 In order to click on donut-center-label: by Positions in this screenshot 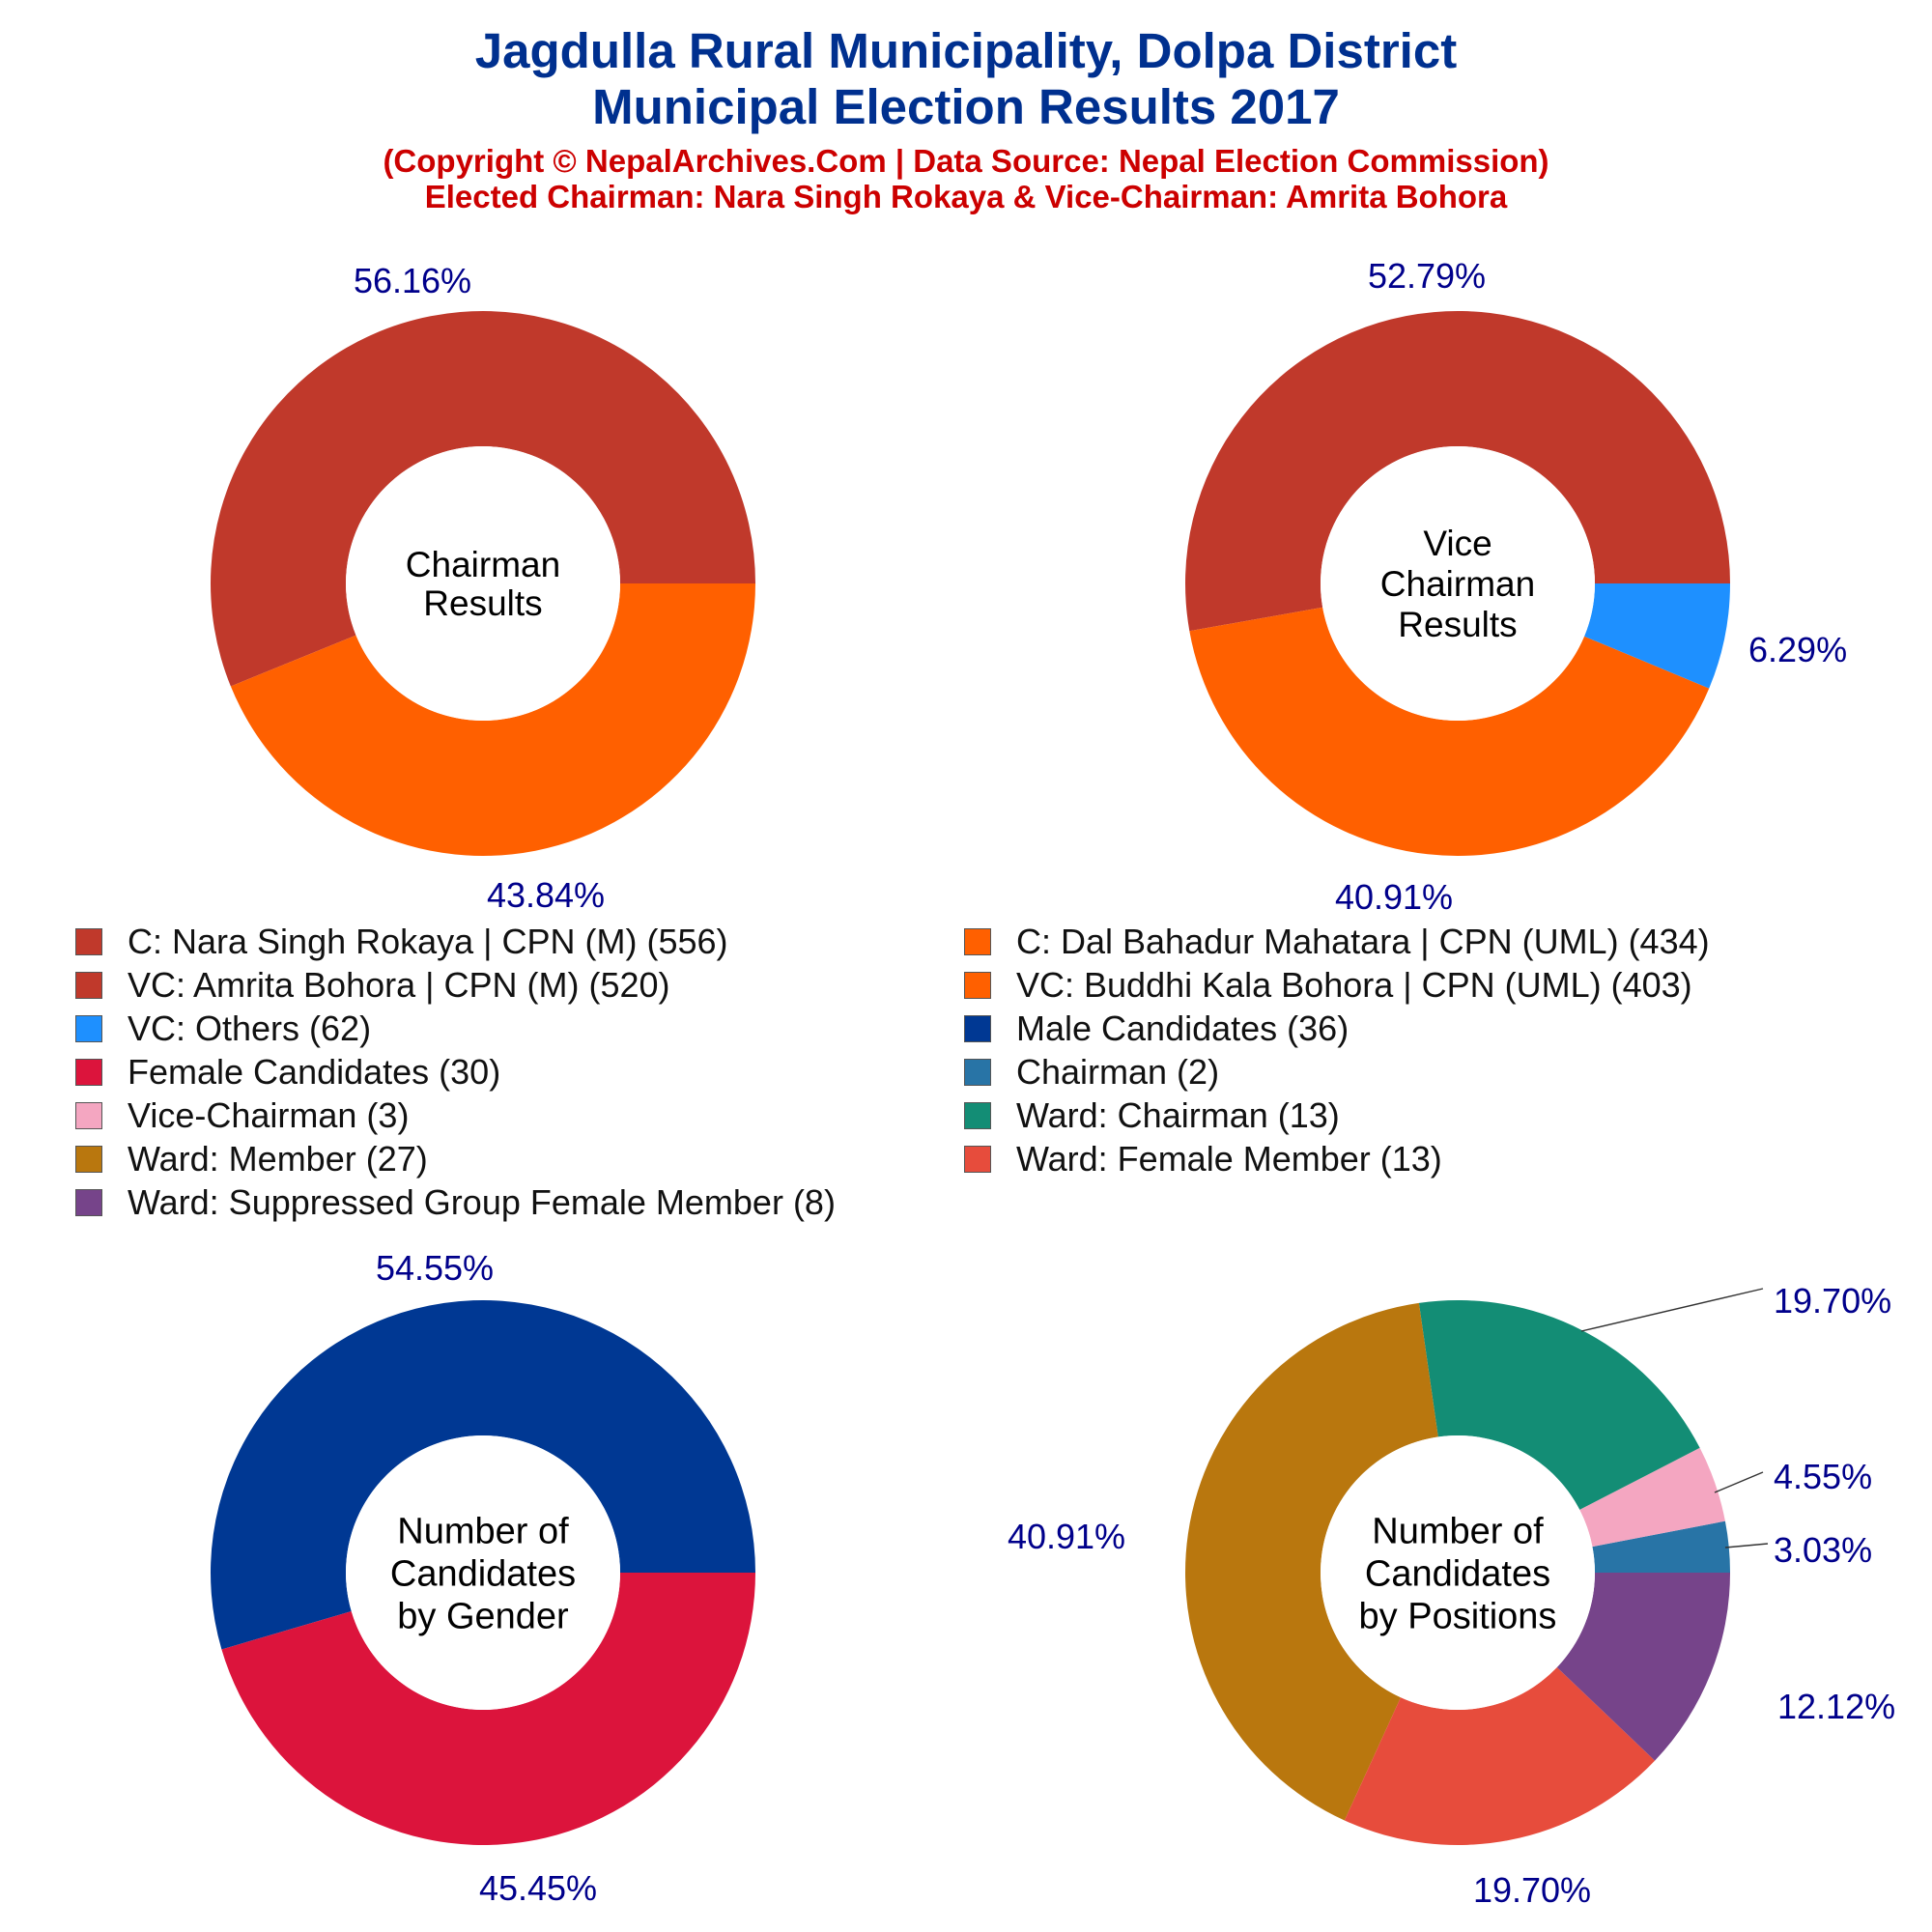, I will do `click(1458, 1616)`.